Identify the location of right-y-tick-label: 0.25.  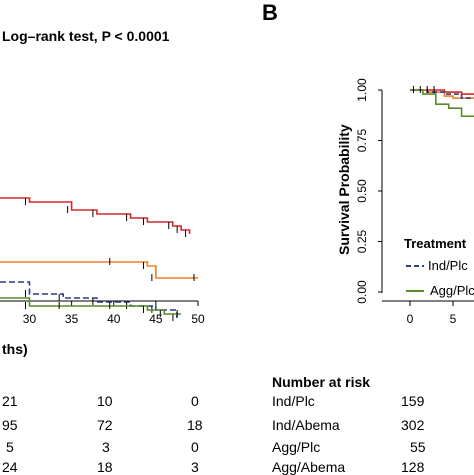
(362, 241).